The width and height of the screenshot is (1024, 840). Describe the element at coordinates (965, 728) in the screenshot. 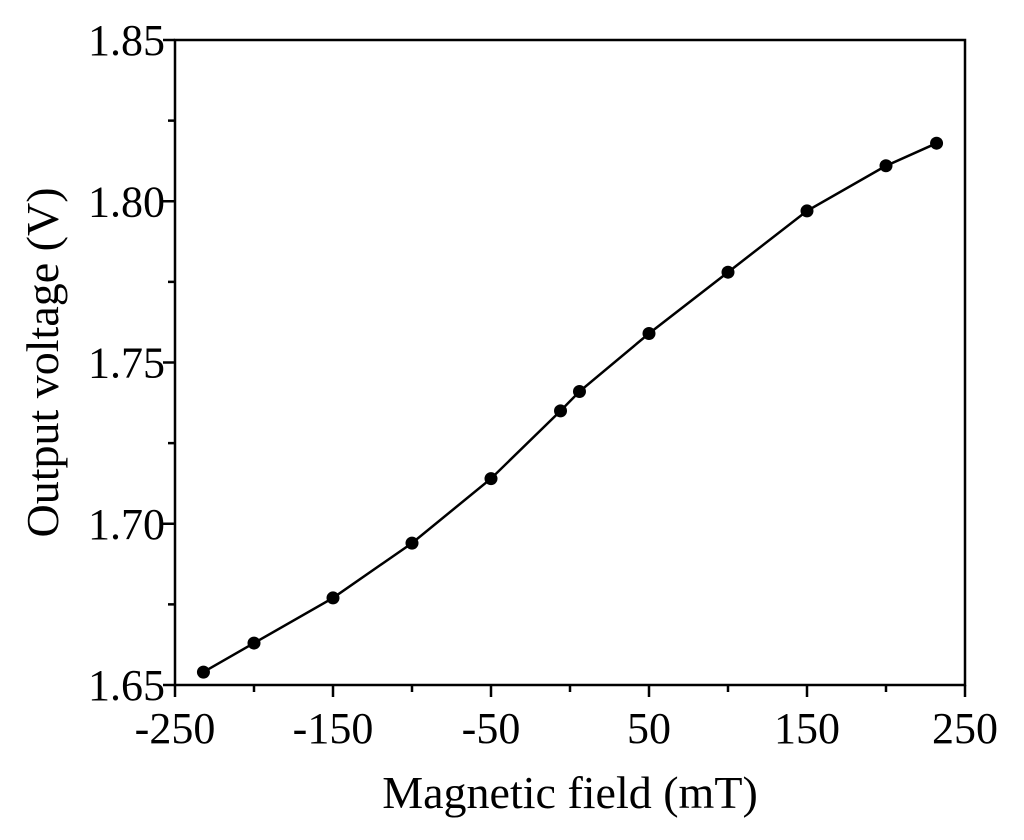

I see `x-tick-label: 250` at that location.